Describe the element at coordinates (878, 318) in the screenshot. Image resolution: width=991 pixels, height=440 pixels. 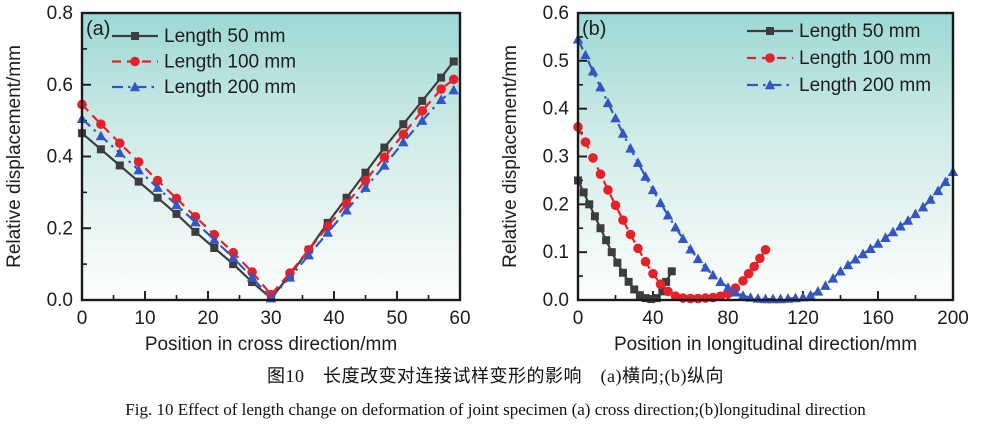
I see `x-tick-label: 160` at that location.